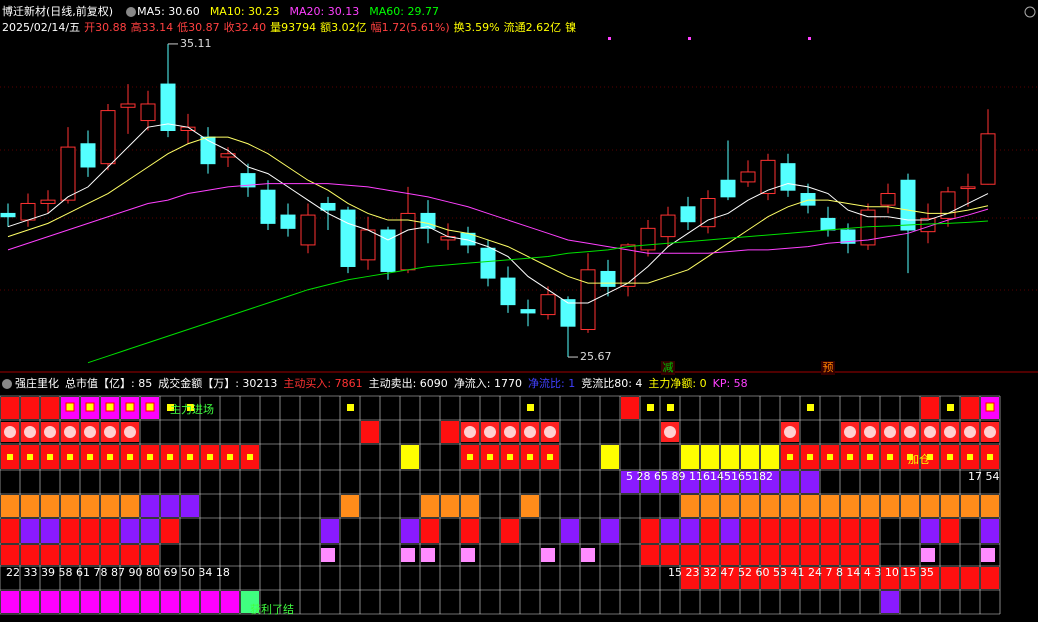  What do you see at coordinates (105, 27) in the screenshot?
I see `header-item: 开30.88` at bounding box center [105, 27].